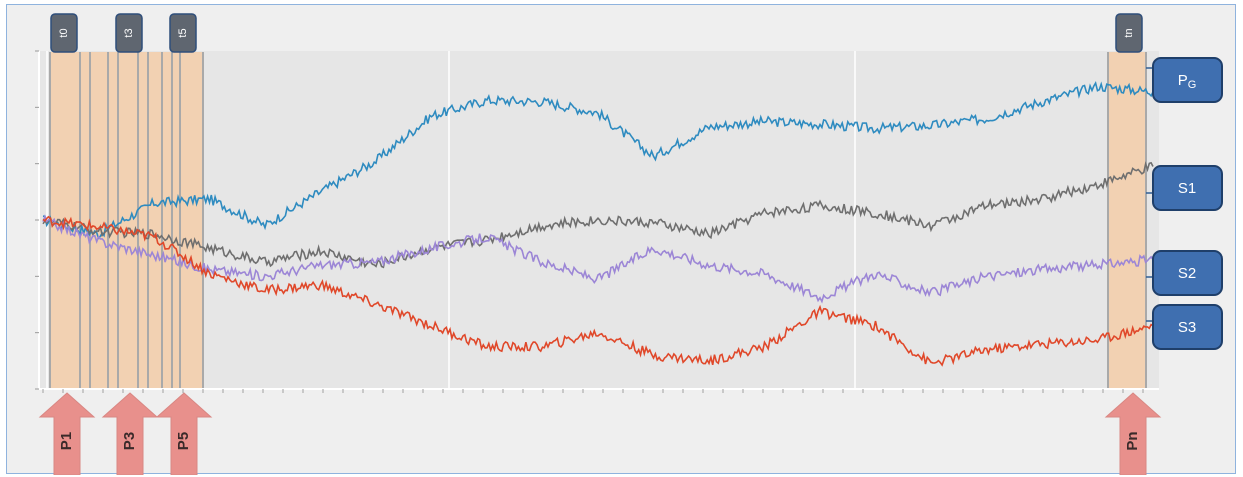 The width and height of the screenshot is (1243, 477). What do you see at coordinates (183, 441) in the screenshot?
I see `event-label: P5` at bounding box center [183, 441].